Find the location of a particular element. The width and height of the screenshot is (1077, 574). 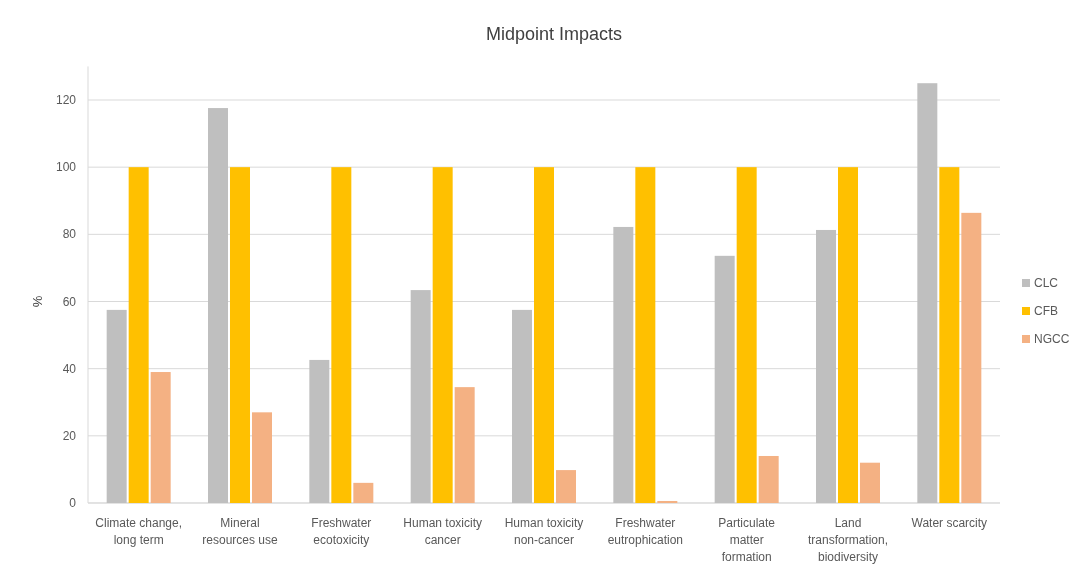

y-tick-label: 120 is located at coordinates (66, 100).